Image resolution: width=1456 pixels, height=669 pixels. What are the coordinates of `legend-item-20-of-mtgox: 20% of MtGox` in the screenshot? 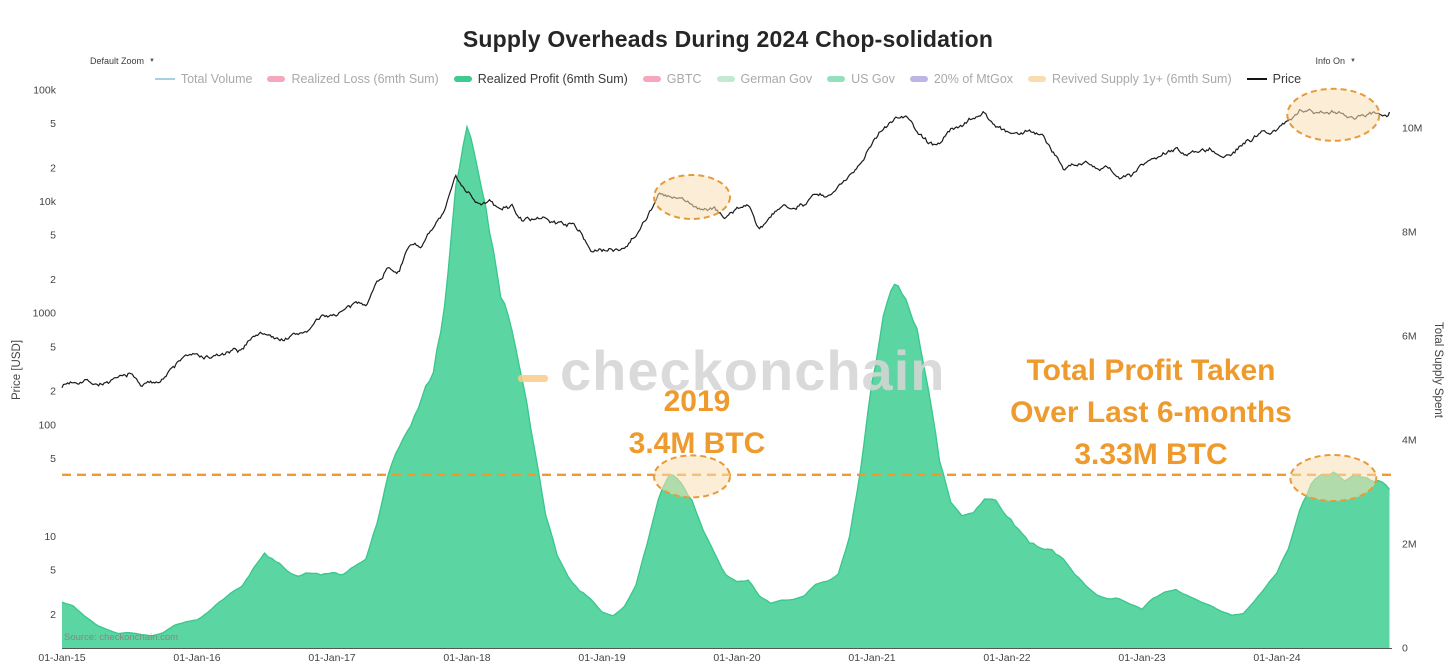 It's located at (961, 79).